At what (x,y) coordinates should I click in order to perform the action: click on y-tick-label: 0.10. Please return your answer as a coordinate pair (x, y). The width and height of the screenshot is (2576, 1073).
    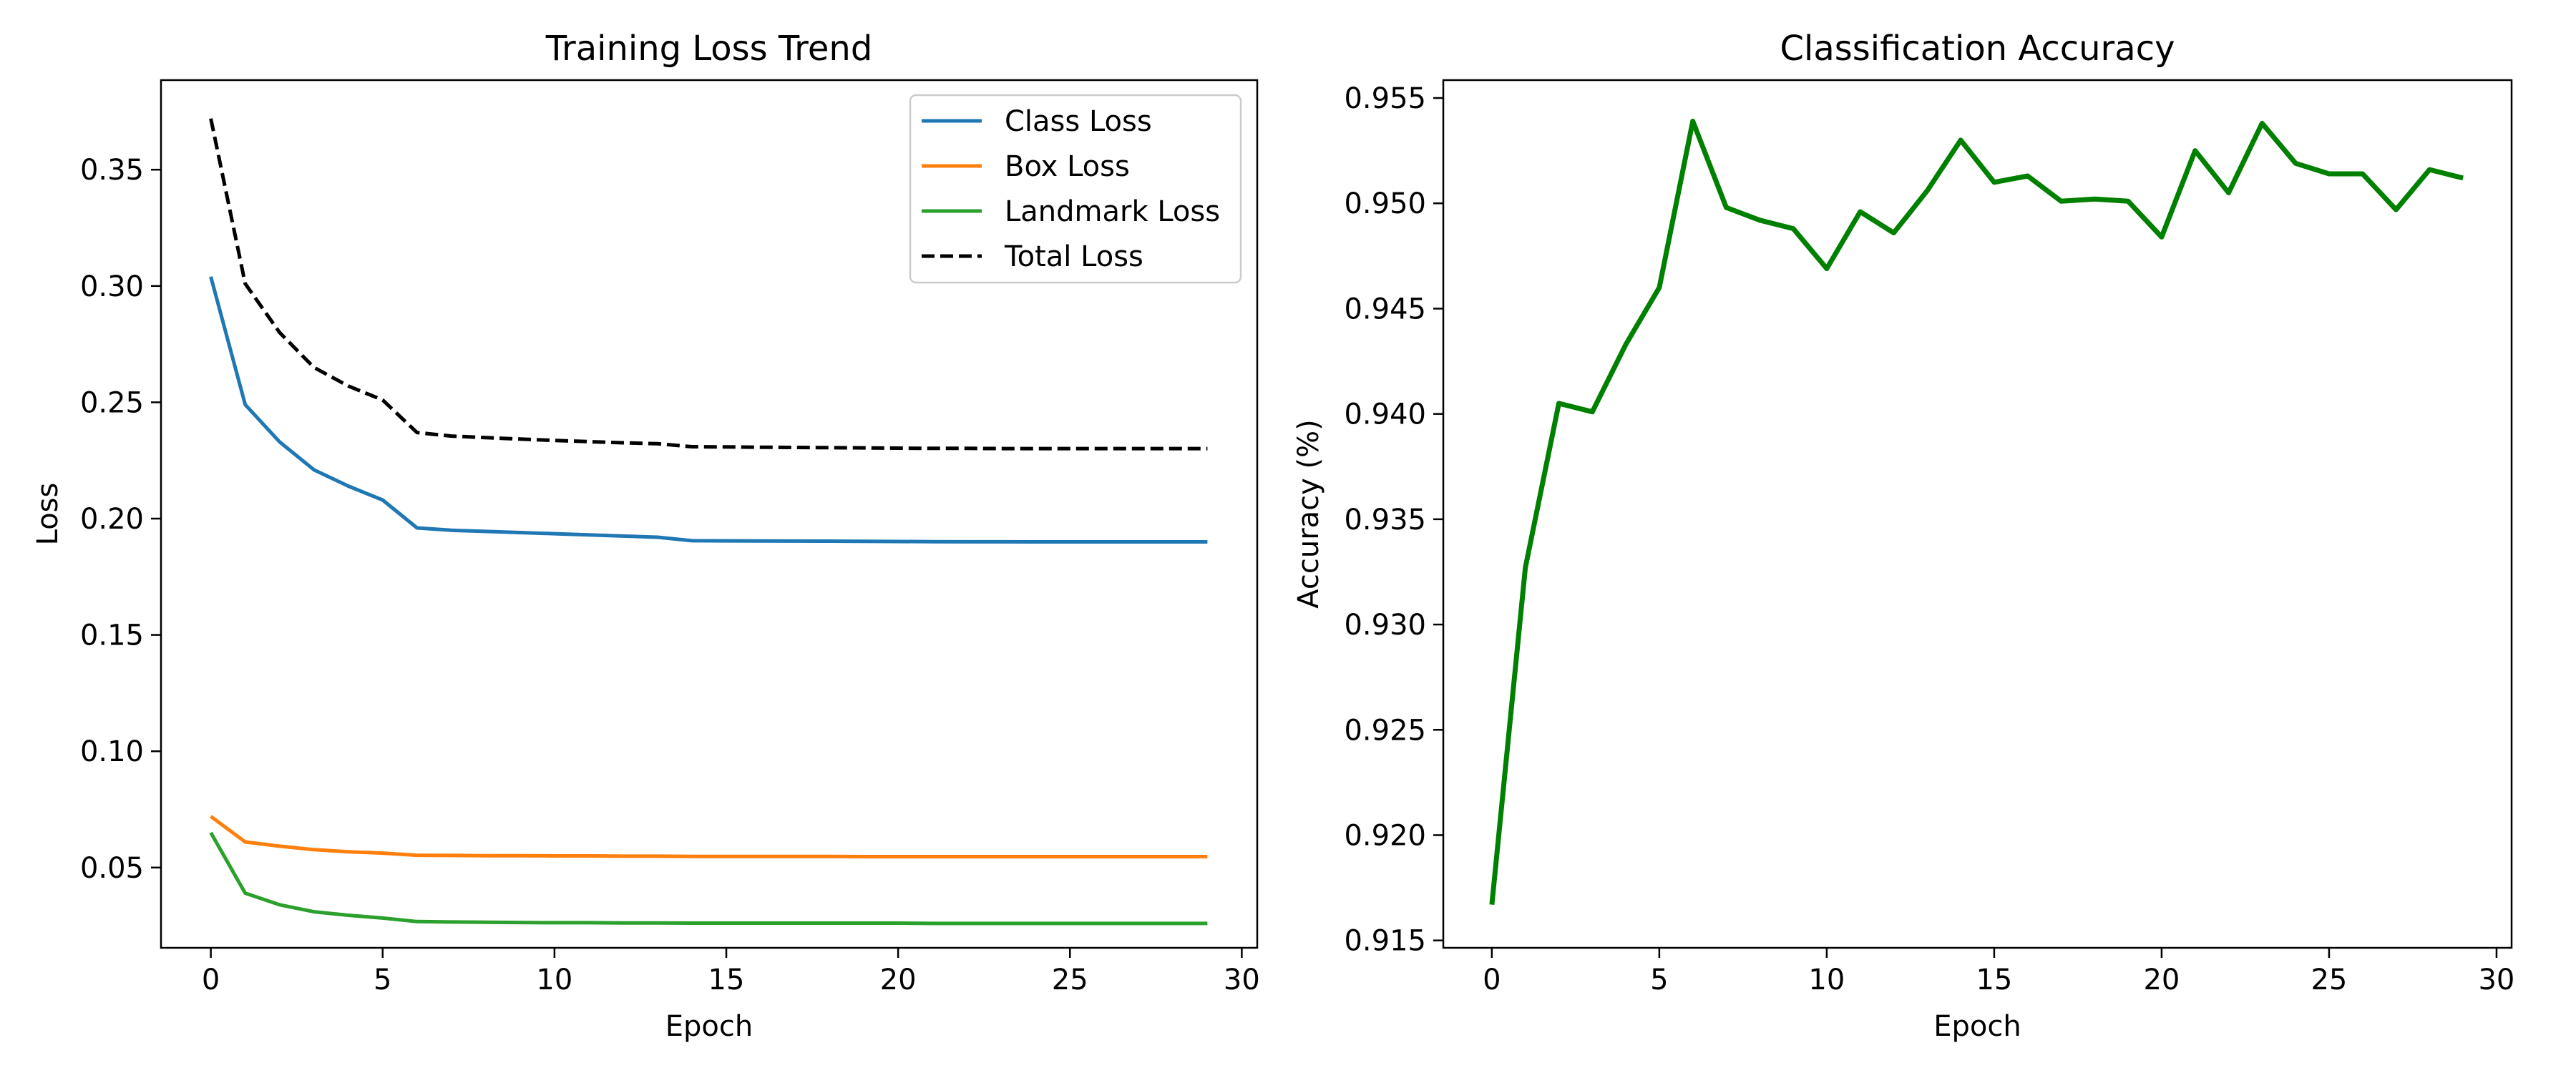
    Looking at the image, I should click on (112, 752).